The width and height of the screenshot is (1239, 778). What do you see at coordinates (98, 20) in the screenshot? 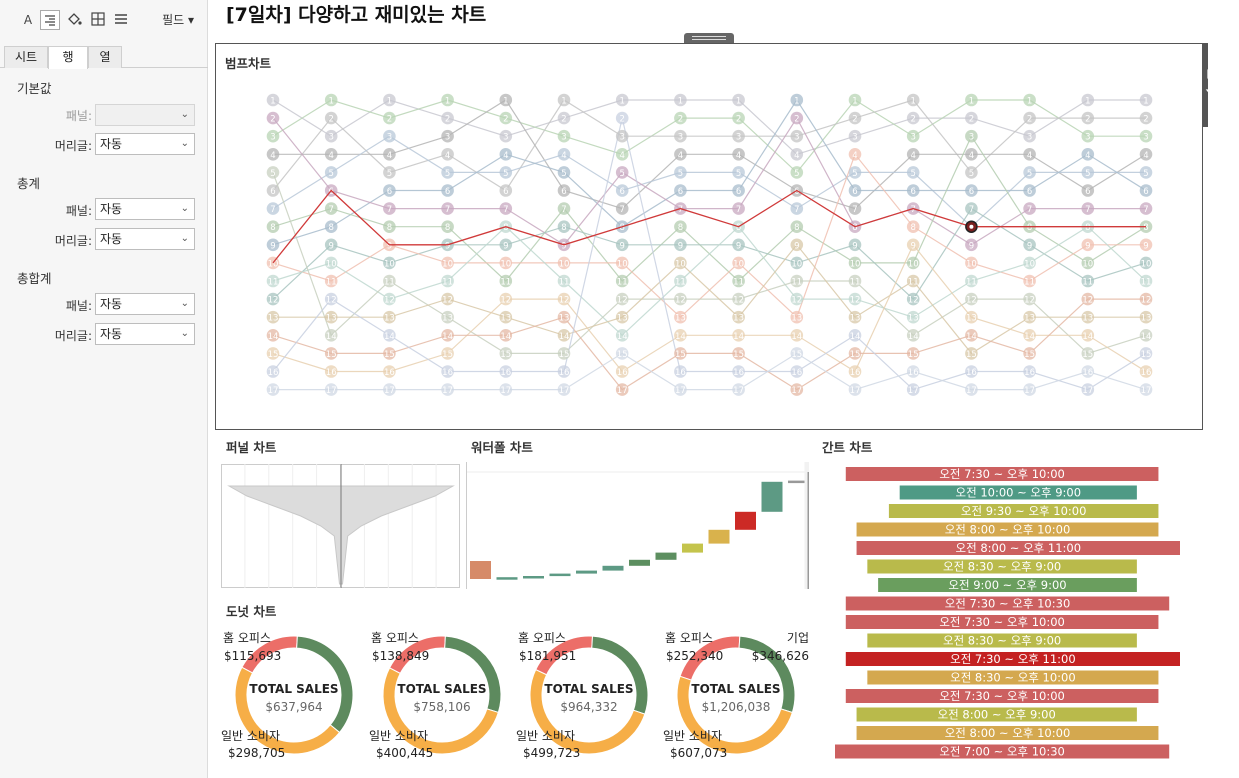
I see `table-icon` at bounding box center [98, 20].